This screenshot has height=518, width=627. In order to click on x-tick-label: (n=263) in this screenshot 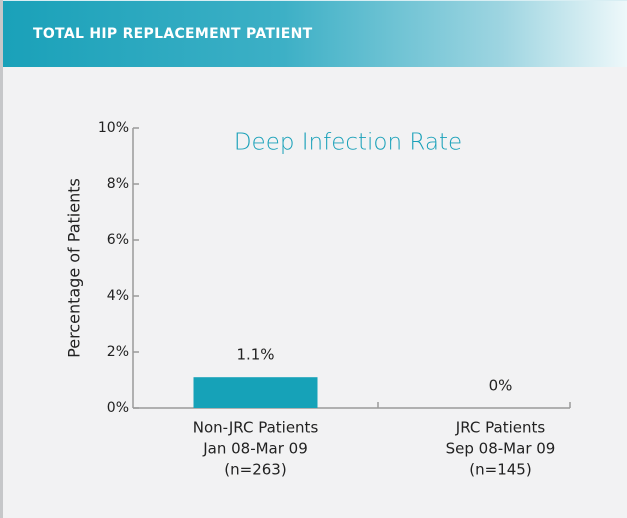, I will do `click(255, 470)`.